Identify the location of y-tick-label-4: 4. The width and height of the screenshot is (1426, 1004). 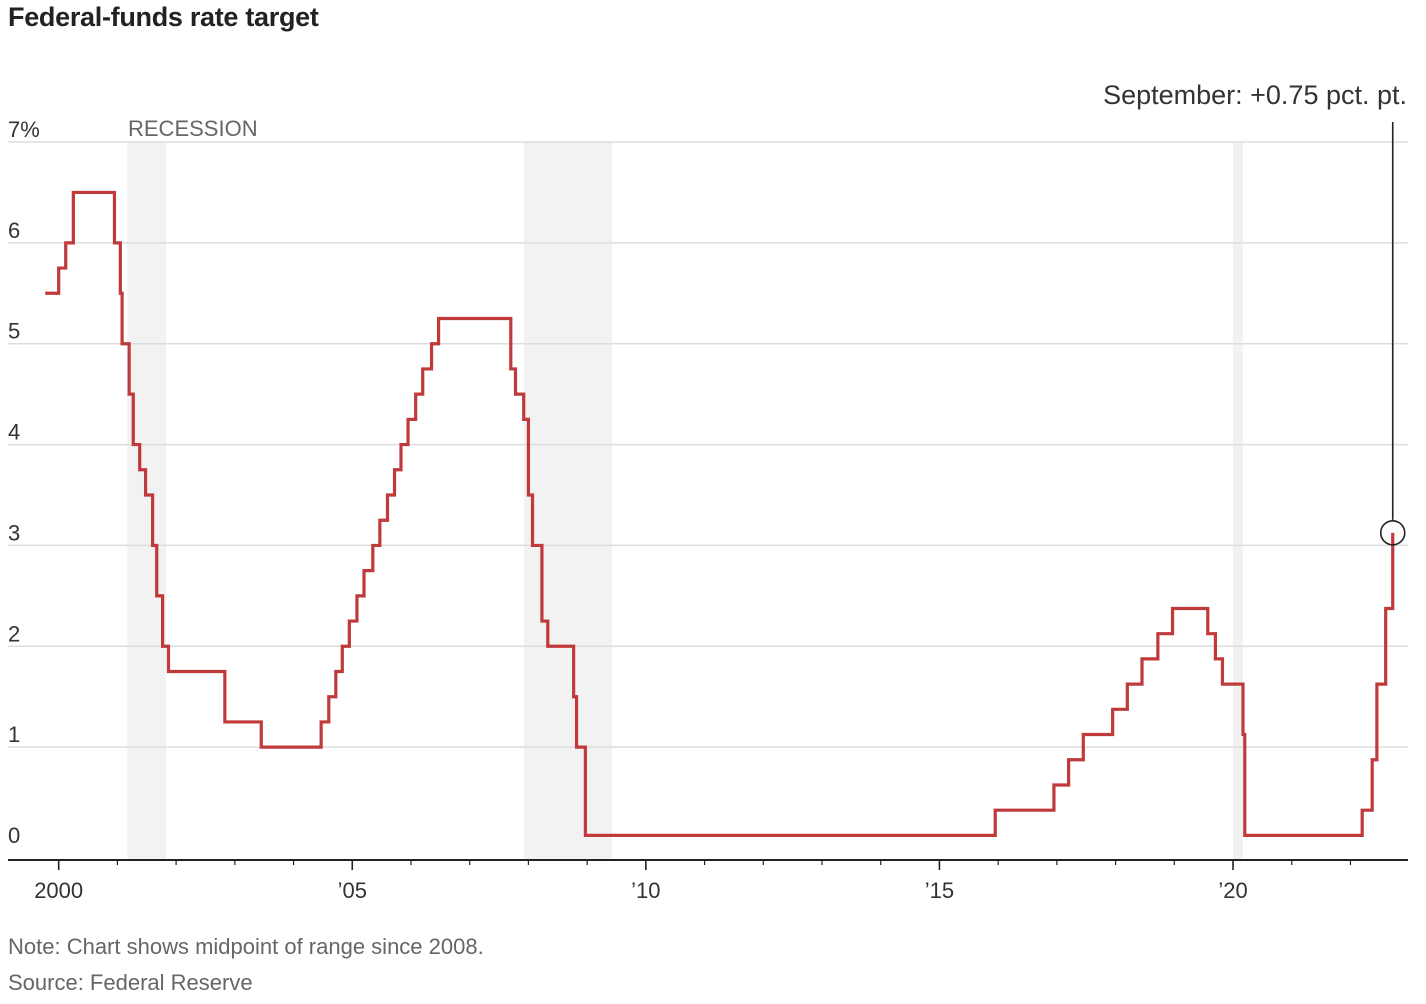
(14, 432).